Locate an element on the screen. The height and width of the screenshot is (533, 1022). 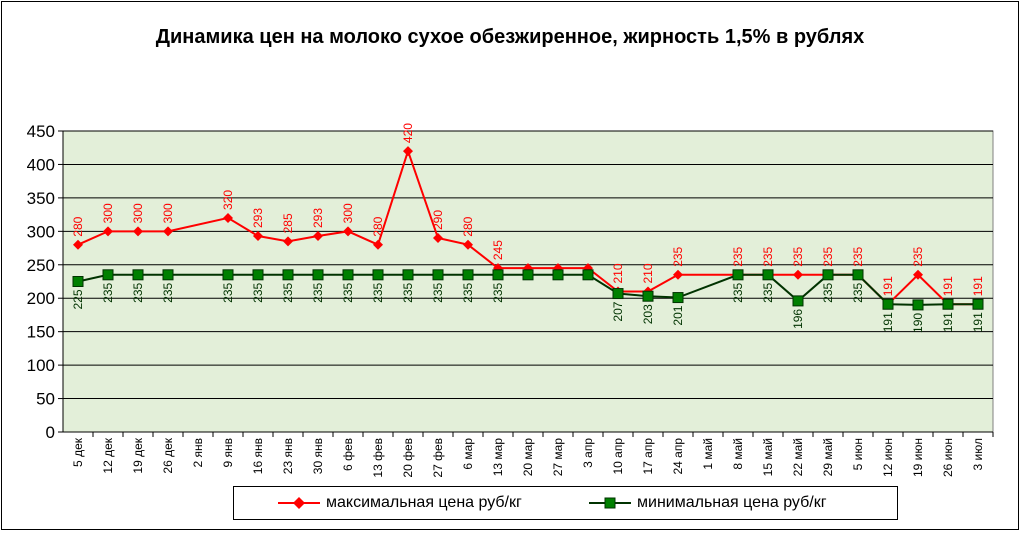
x-tick-label: 5 дек is located at coordinates (78, 452).